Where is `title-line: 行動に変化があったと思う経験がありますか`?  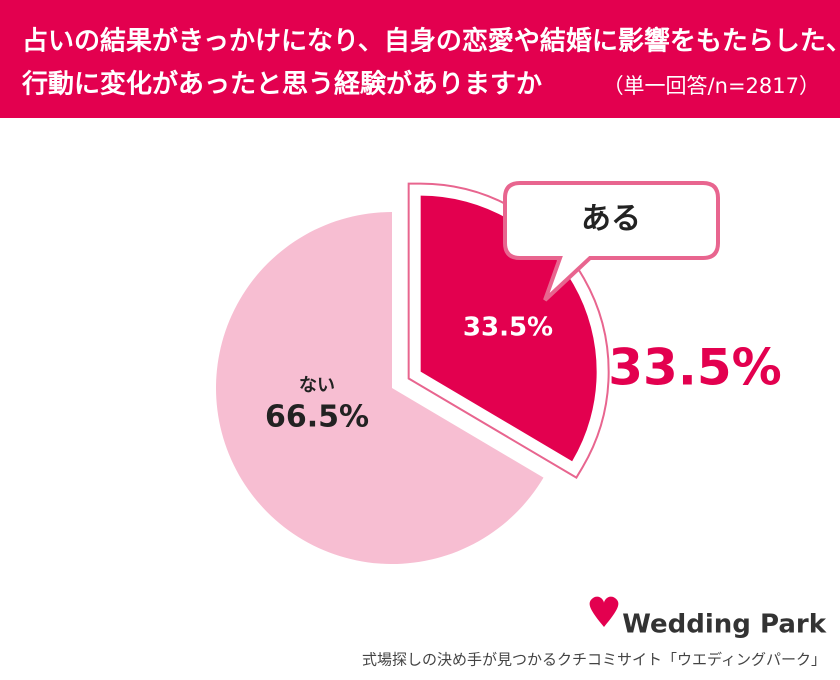
title-line: 行動に変化があったと思う経験がありますか is located at coordinates (281, 84).